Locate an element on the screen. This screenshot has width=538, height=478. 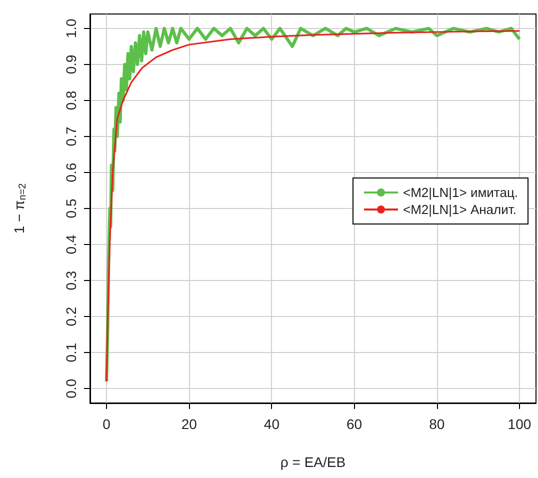
y-axis-title: 1 − πn=2 is located at coordinates (19, 208).